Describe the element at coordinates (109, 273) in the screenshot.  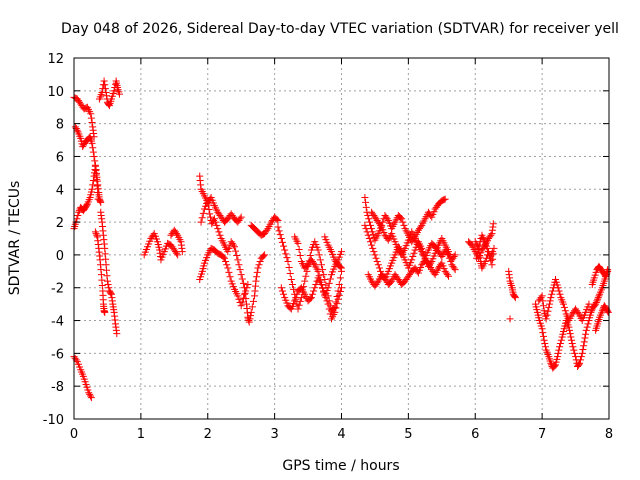
I see `series-arc-a5` at that location.